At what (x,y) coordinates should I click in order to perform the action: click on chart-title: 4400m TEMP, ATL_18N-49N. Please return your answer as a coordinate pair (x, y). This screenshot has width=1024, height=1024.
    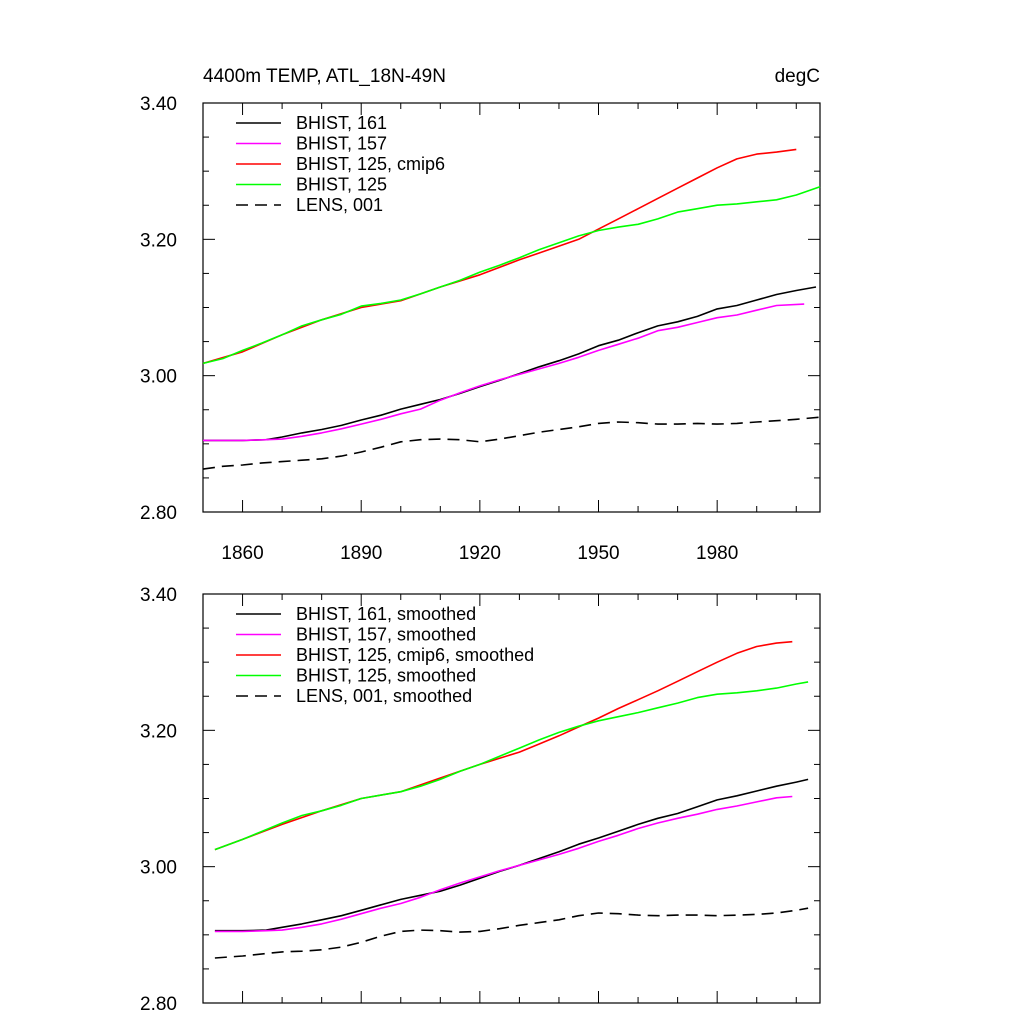
    Looking at the image, I should click on (324, 76).